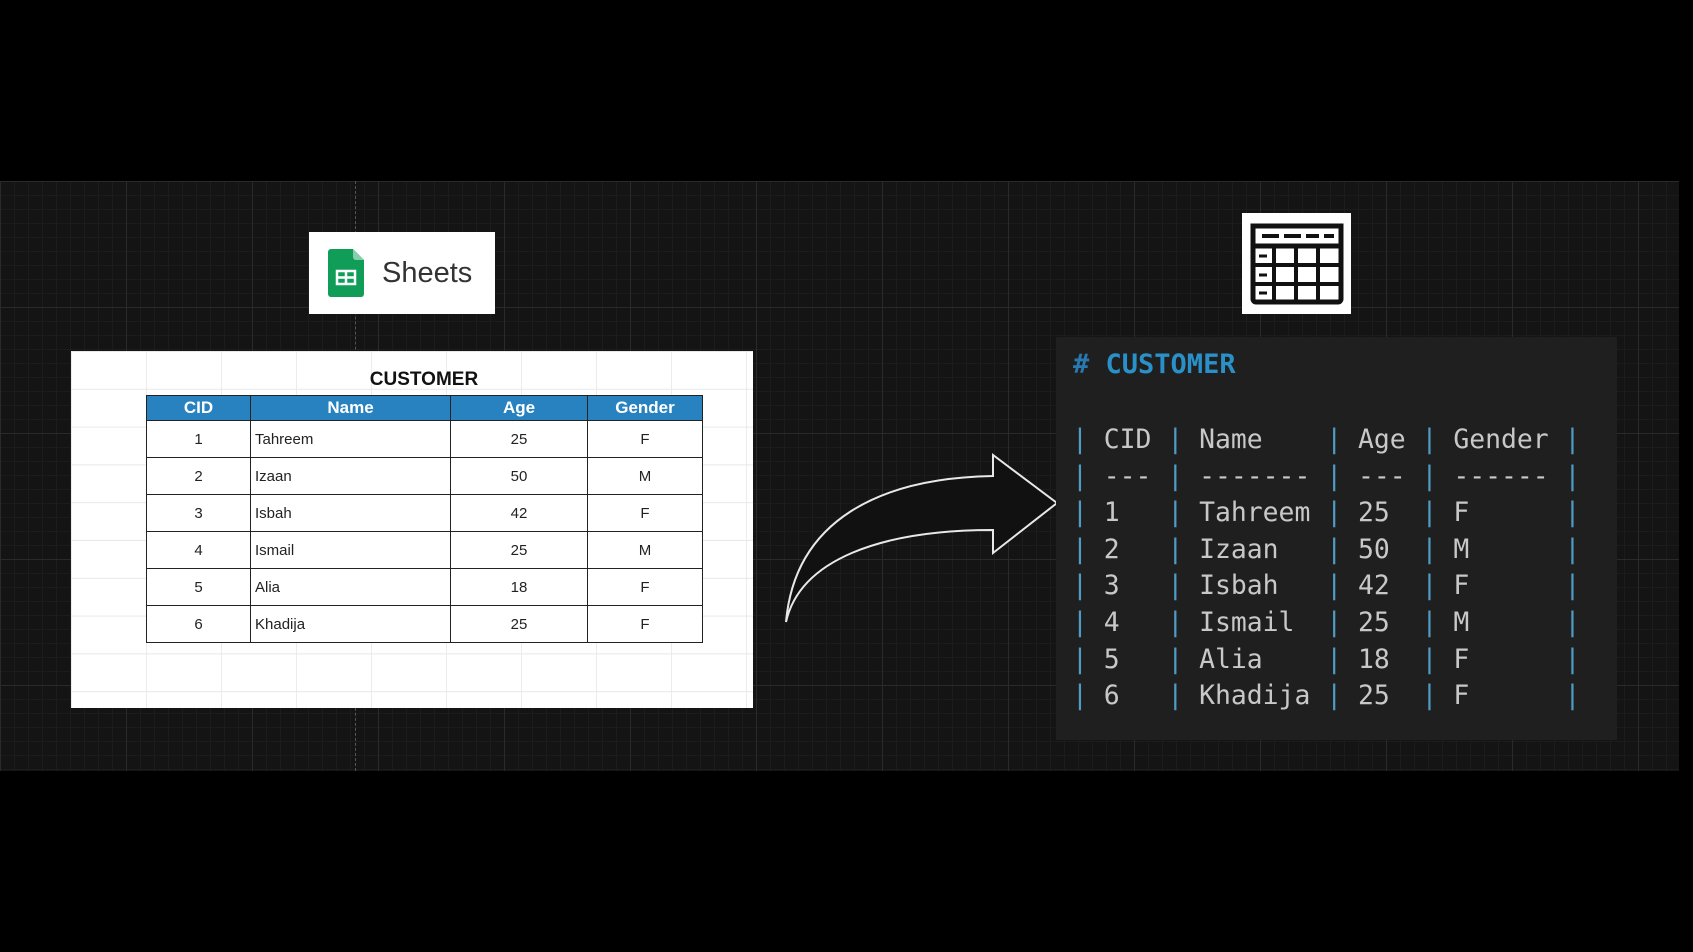 The width and height of the screenshot is (1693, 952). Describe the element at coordinates (198, 587) in the screenshot. I see `table-cell: 5` at that location.